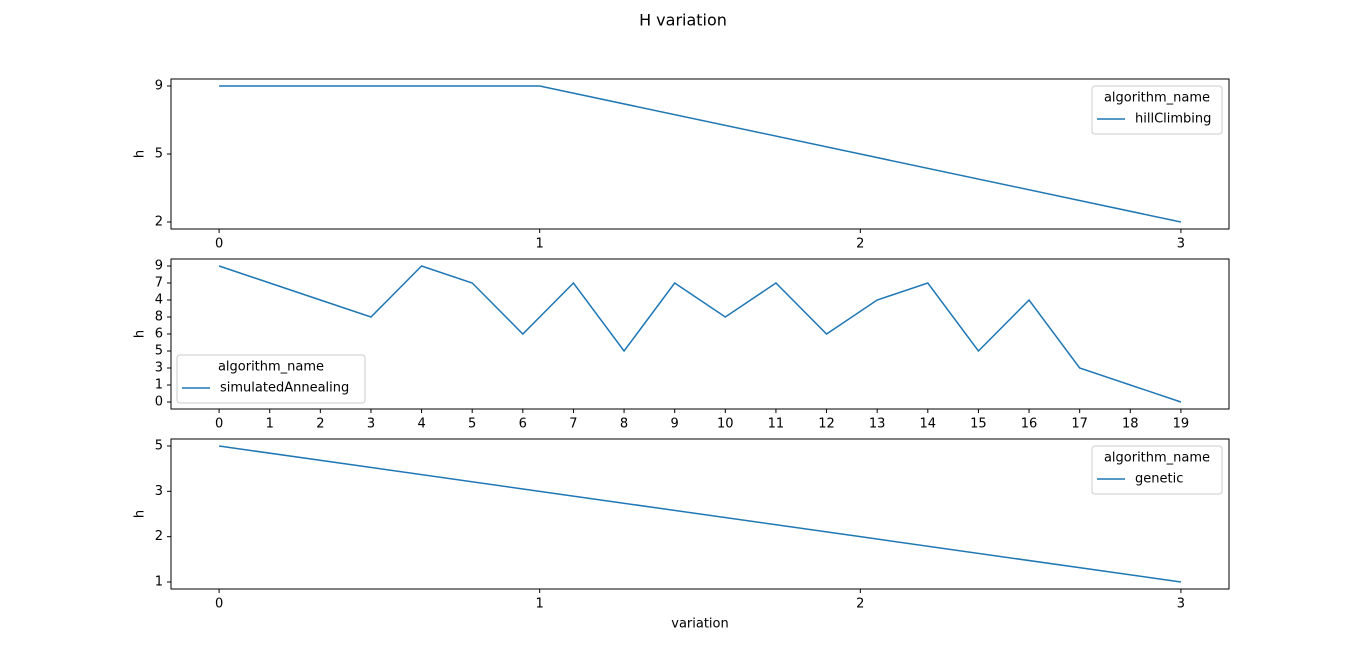  I want to click on x-tick-label: 12, so click(826, 424).